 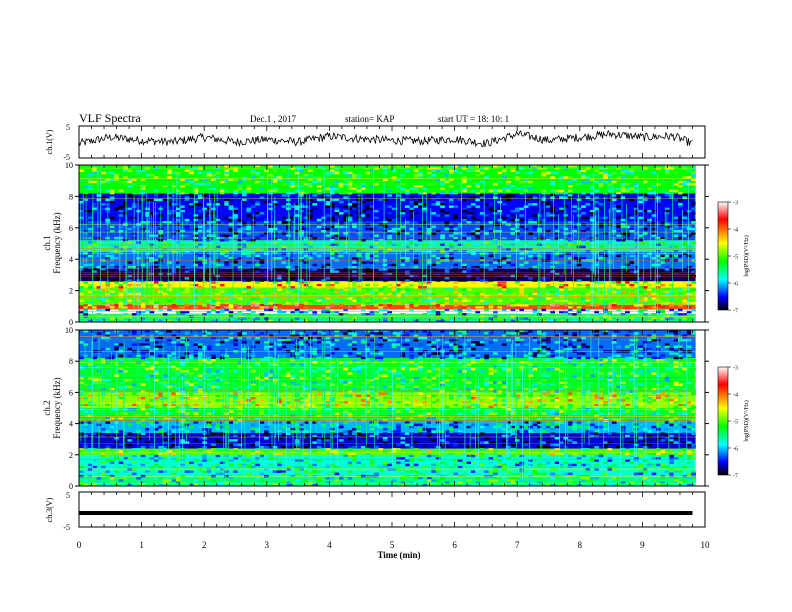 What do you see at coordinates (369, 119) in the screenshot?
I see `station-label: station= KAP` at bounding box center [369, 119].